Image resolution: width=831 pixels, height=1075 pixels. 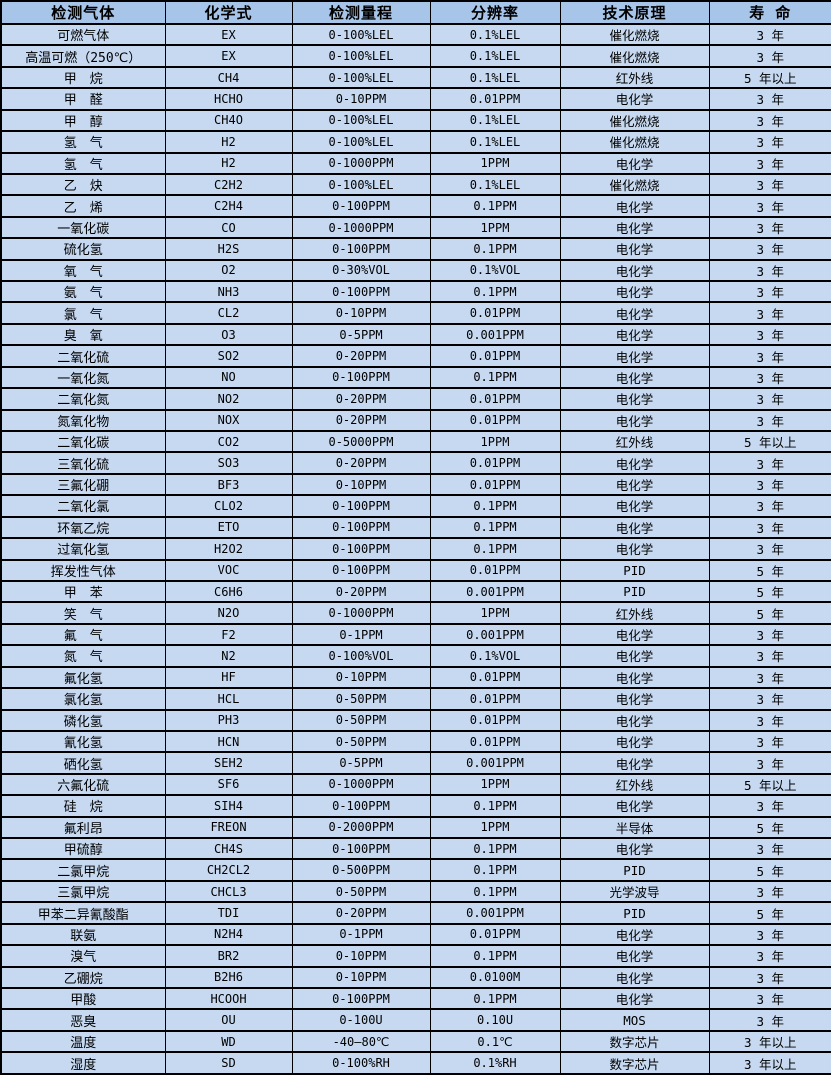 I want to click on cell-formula: WD, so click(x=228, y=1041).